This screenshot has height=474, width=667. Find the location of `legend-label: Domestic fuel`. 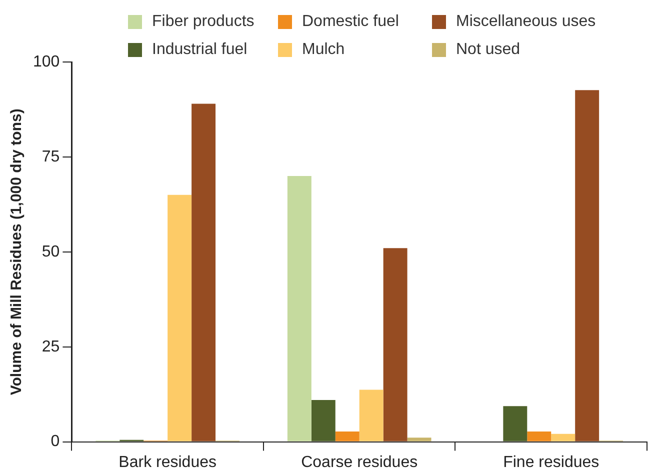

legend-label: Domestic fuel is located at coordinates (350, 22).